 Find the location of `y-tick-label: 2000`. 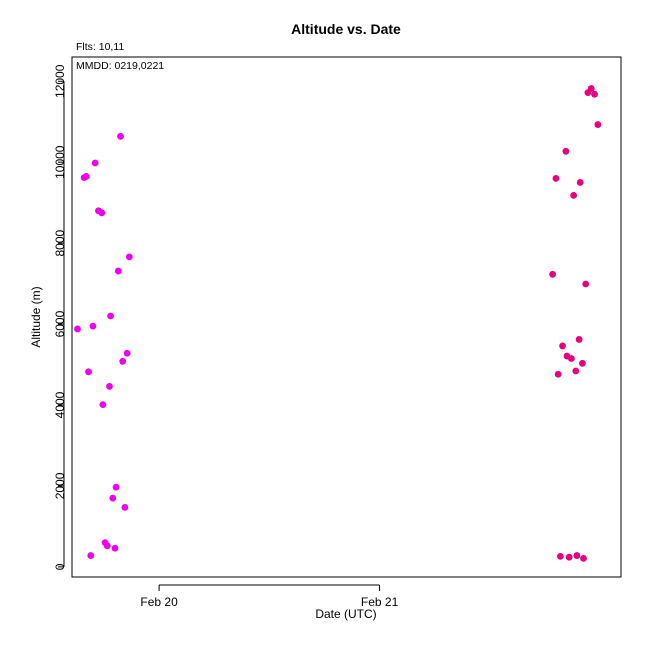

y-tick-label: 2000 is located at coordinates (60, 485).